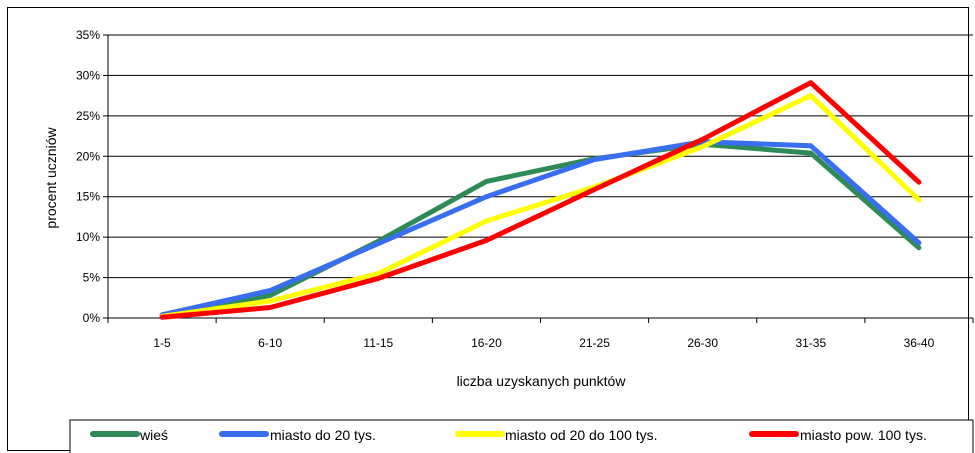 The height and width of the screenshot is (453, 975). Describe the element at coordinates (919, 343) in the screenshot. I see `x-tick-label: 36-40` at that location.